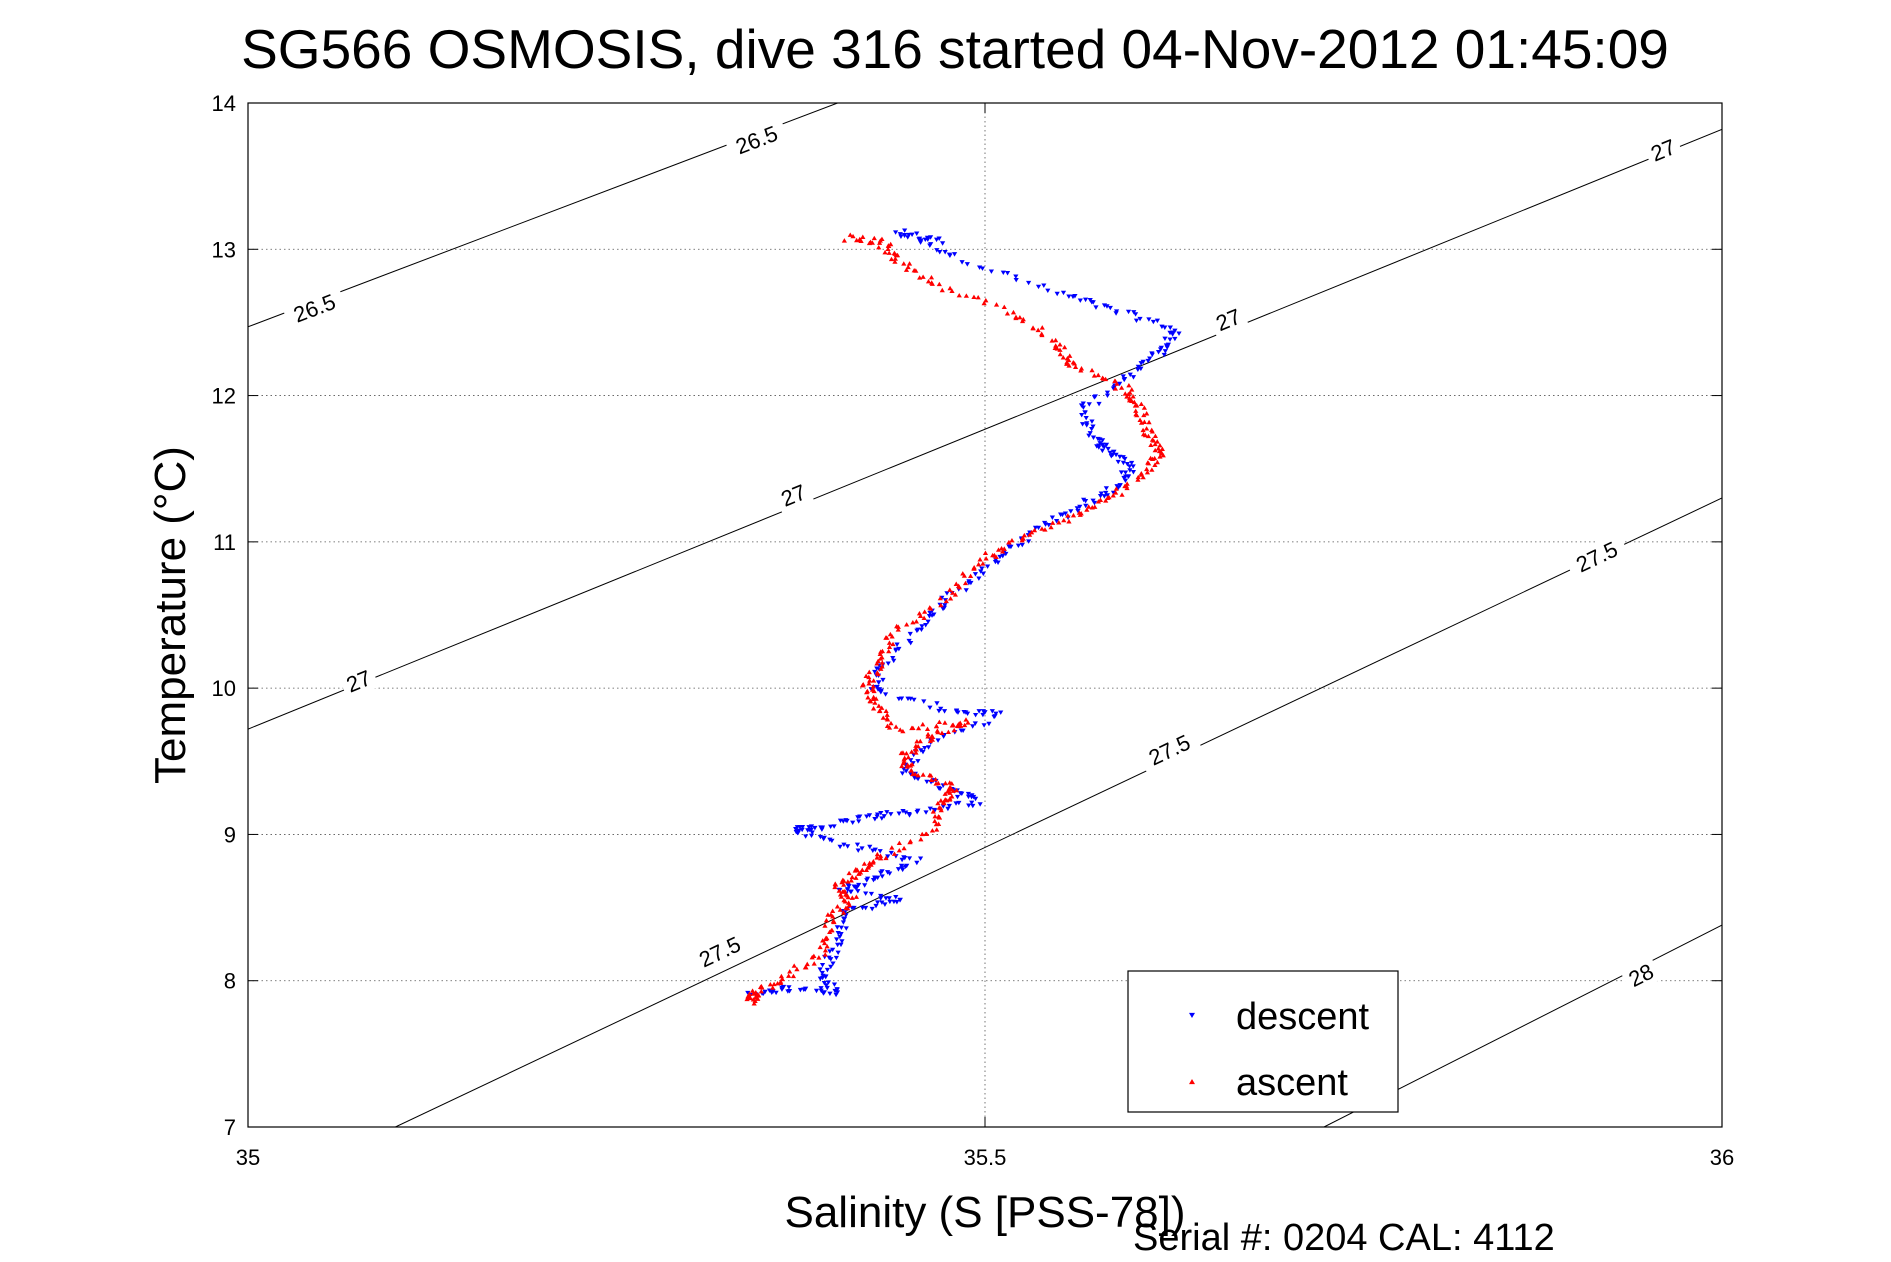 The height and width of the screenshot is (1262, 1891). What do you see at coordinates (230, 1127) in the screenshot?
I see `y-tick-label: 7` at bounding box center [230, 1127].